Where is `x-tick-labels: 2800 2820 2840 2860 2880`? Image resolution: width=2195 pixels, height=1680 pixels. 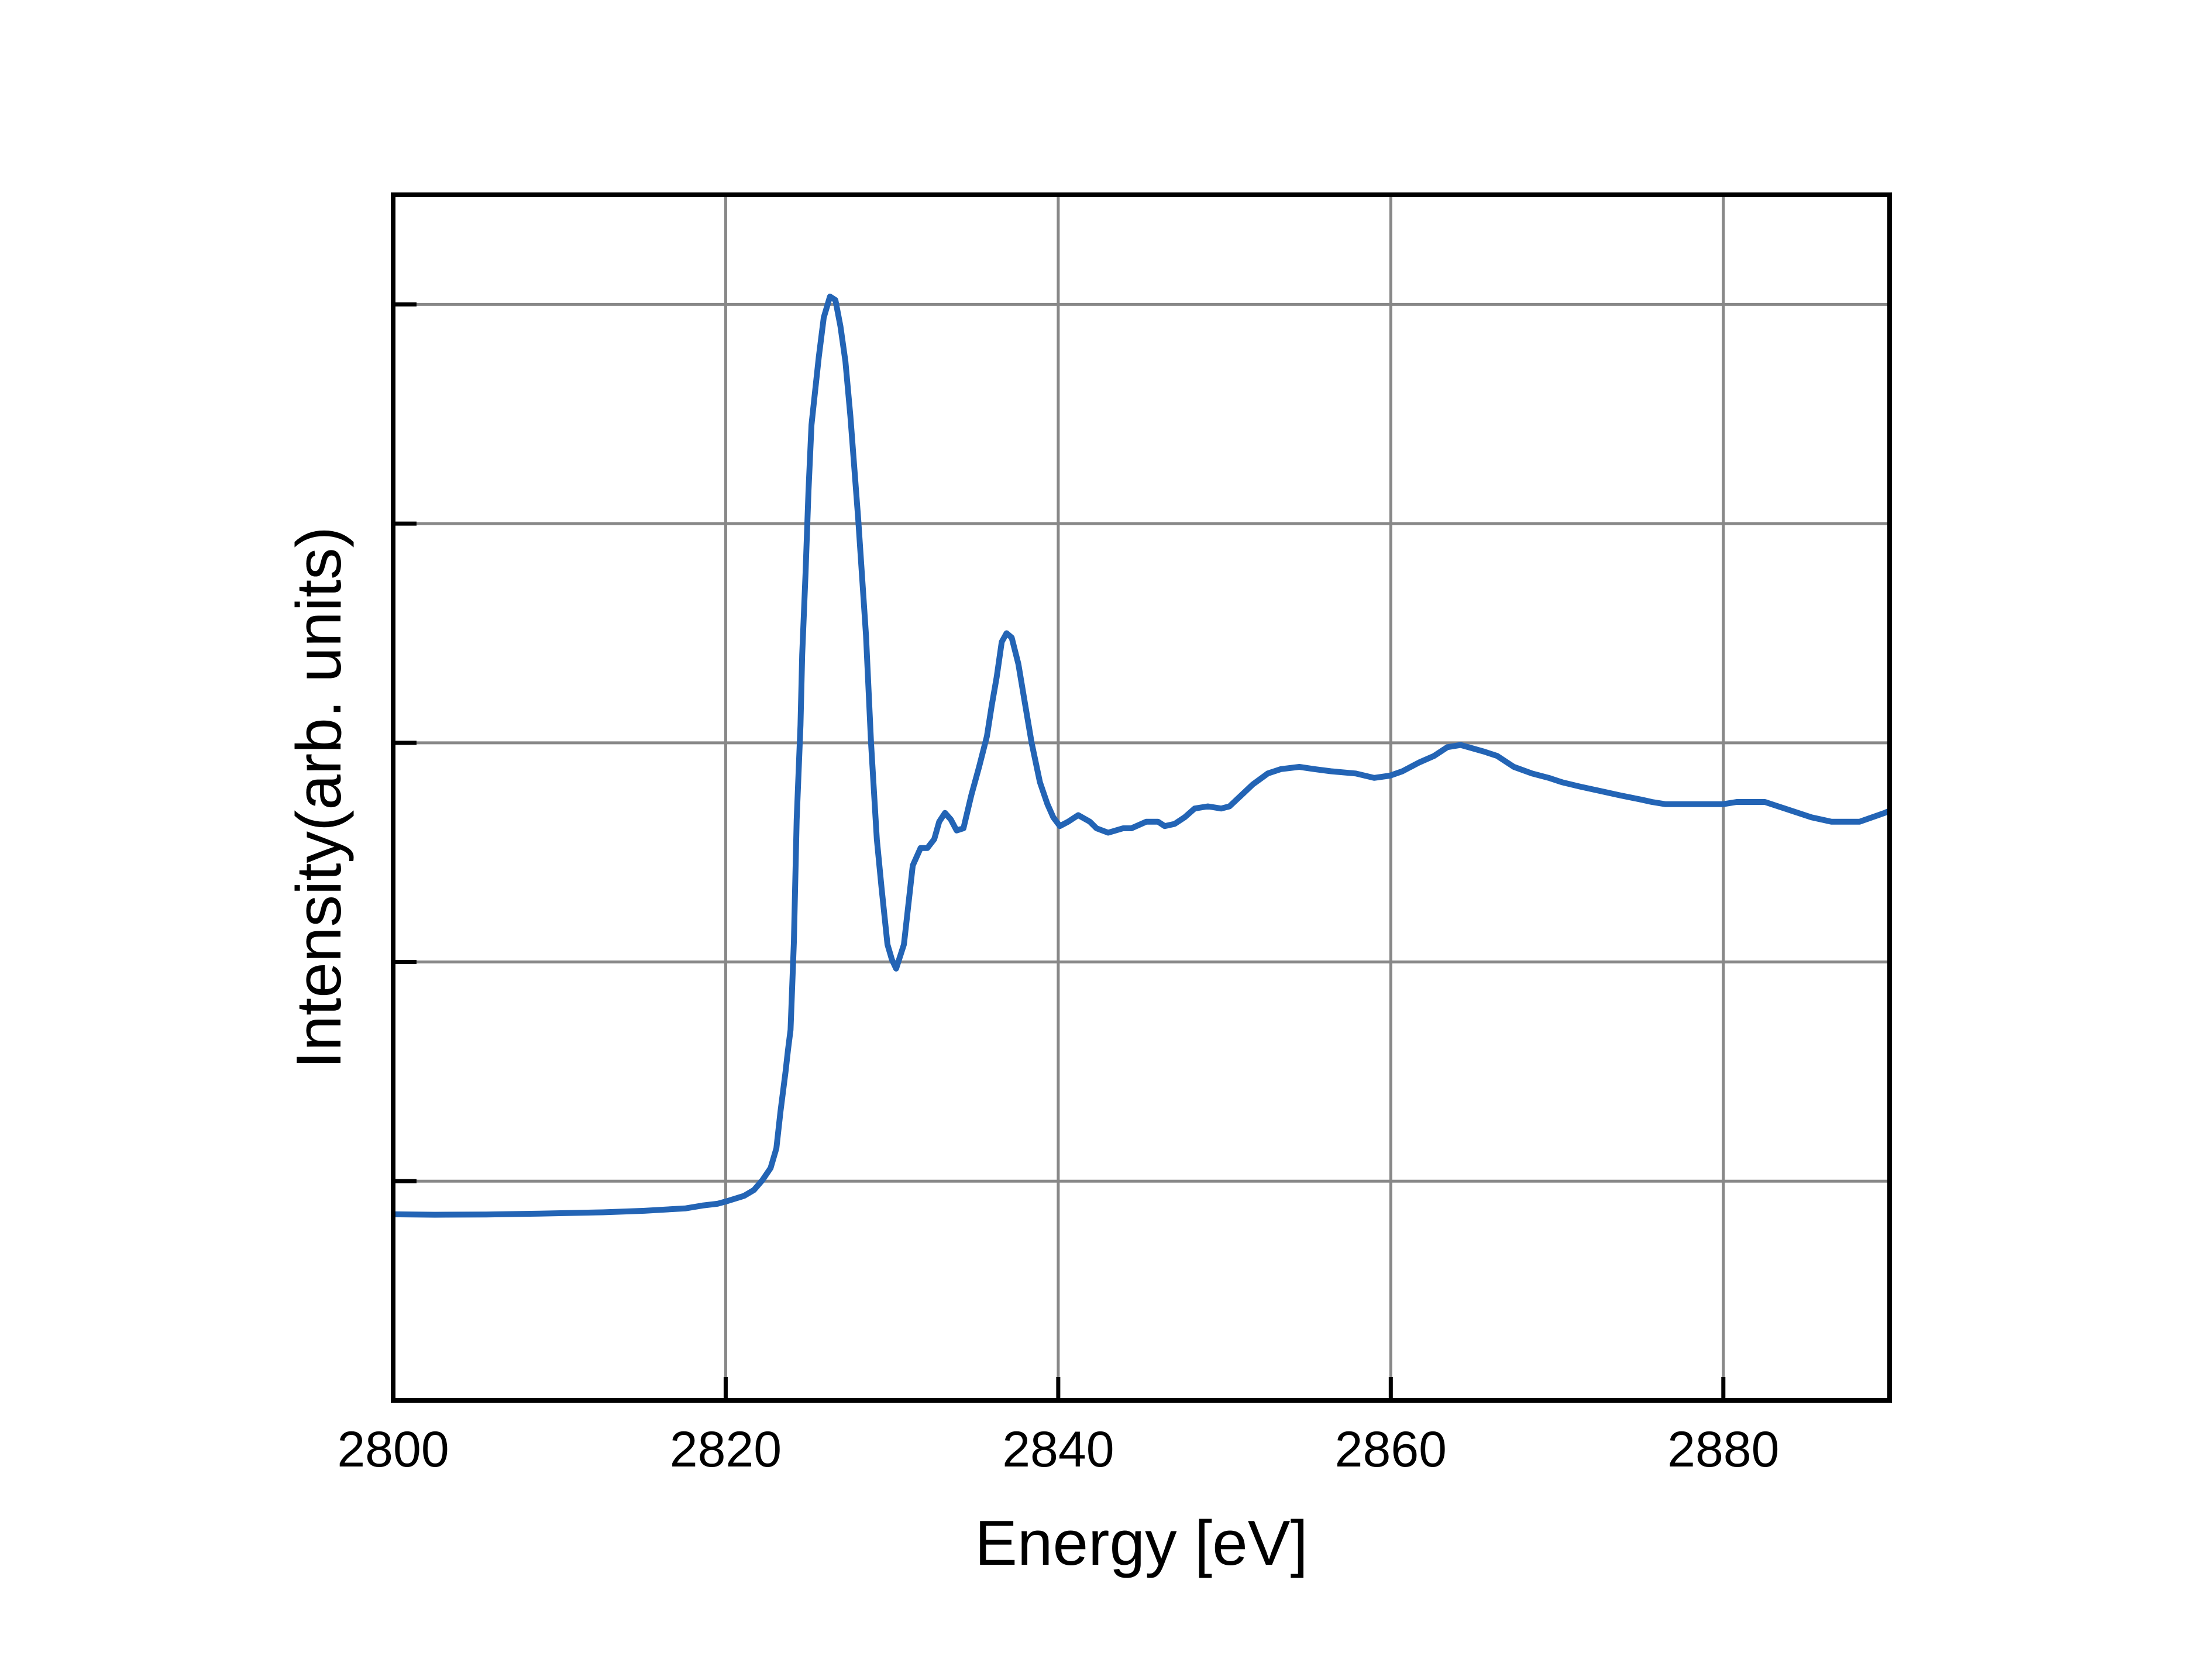 x-tick-labels: 2800 2820 2840 2860 2880 is located at coordinates (1058, 1449).